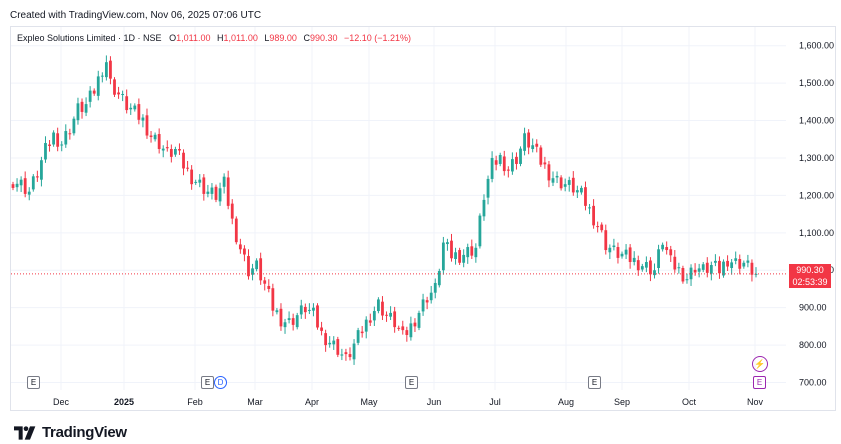 This screenshot has width=841, height=444. I want to click on y-tick-label: 1,100.00, so click(816, 233).